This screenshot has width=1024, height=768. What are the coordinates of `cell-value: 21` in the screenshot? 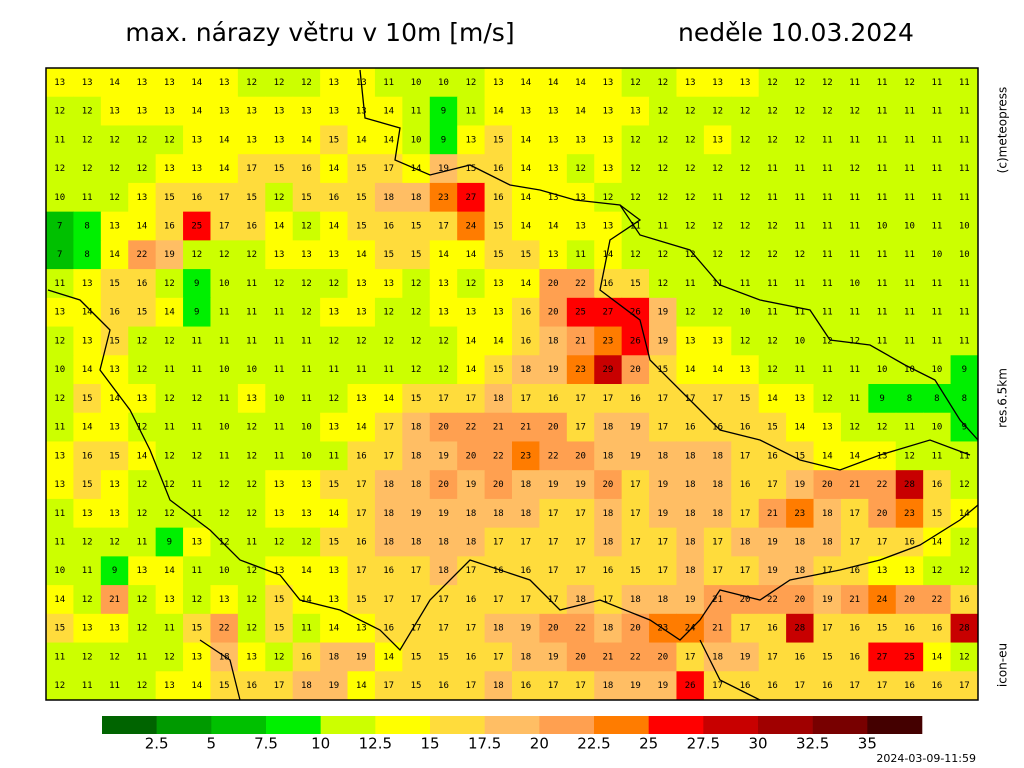 It's located at (498, 428).